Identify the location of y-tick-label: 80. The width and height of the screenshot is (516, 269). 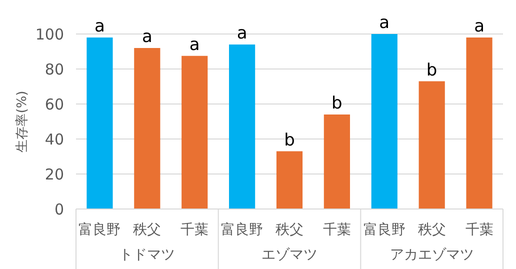
(54, 69).